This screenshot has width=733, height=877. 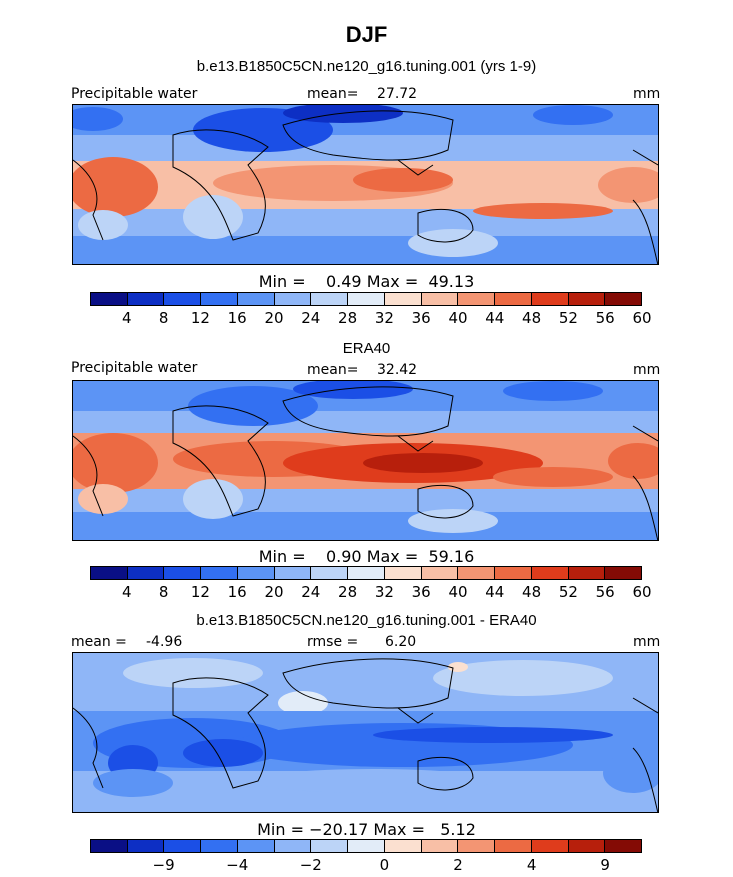 What do you see at coordinates (458, 865) in the screenshot?
I see `colorbar-tick: 2` at bounding box center [458, 865].